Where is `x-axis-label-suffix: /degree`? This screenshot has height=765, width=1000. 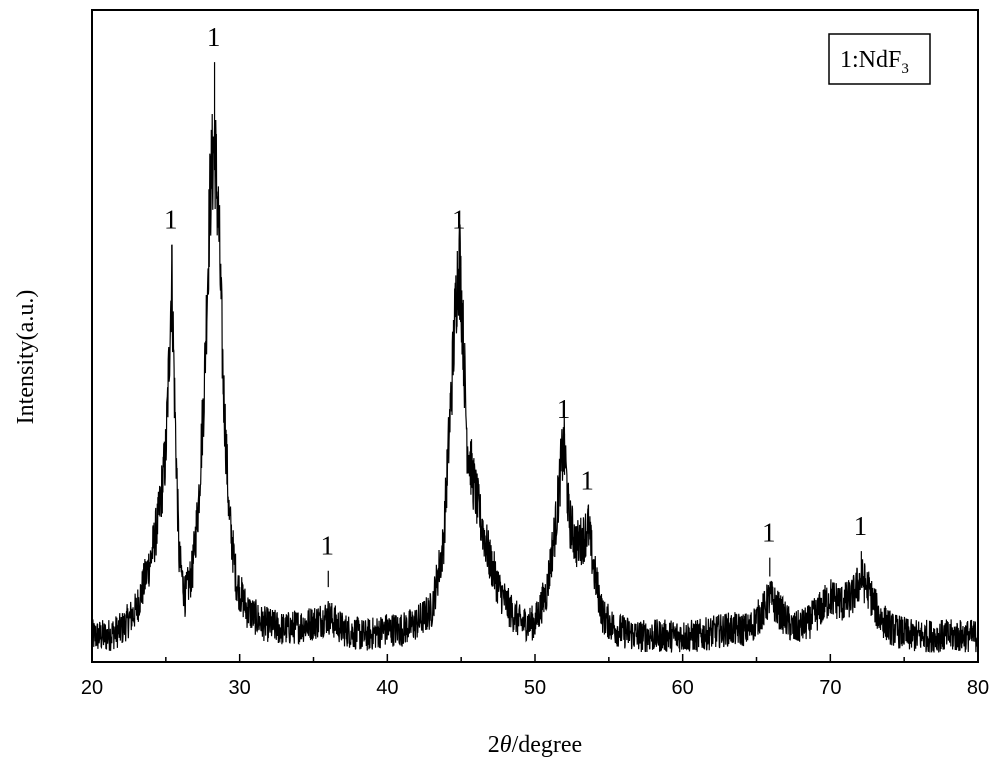
x-axis-label-suffix: /degree is located at coordinates (547, 745).